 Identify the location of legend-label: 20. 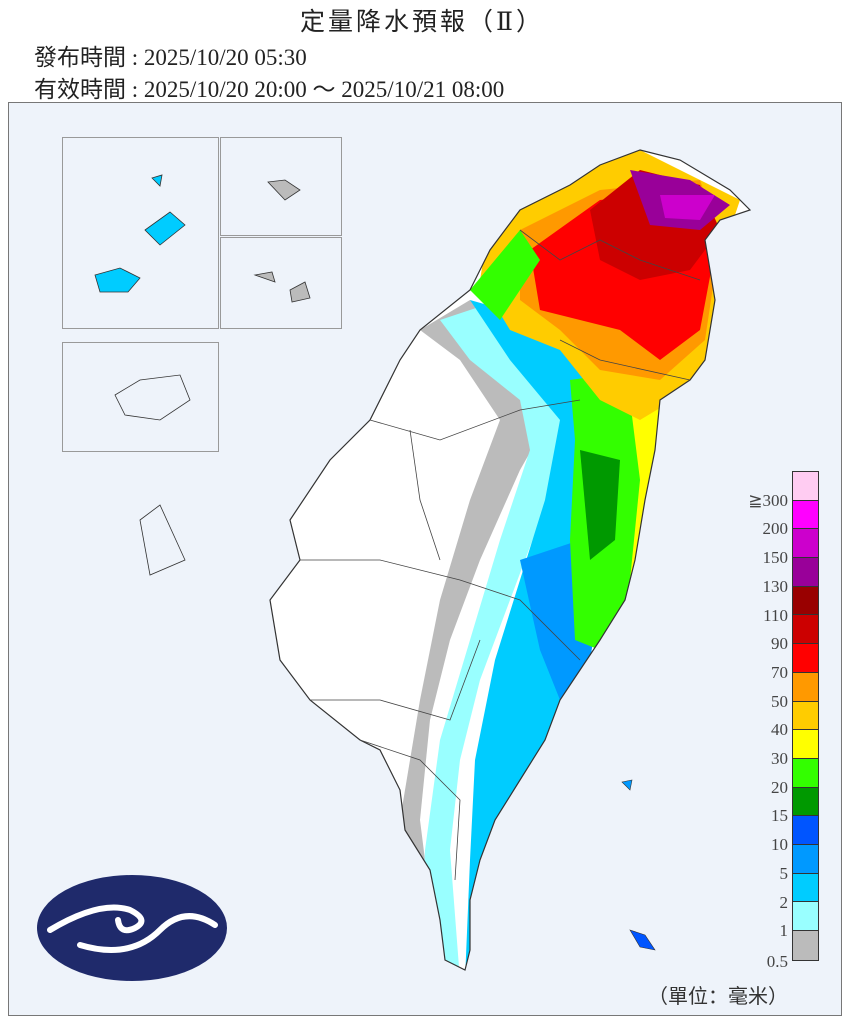
(779, 787).